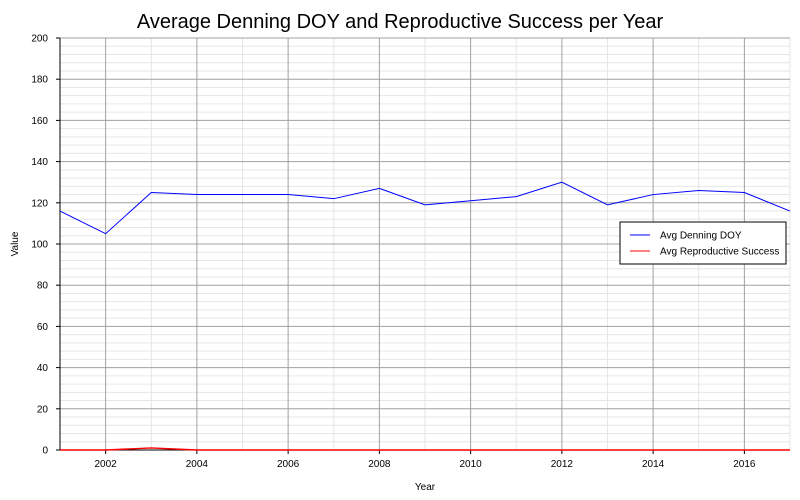  What do you see at coordinates (45, 451) in the screenshot?
I see `y-tick-label: 0` at bounding box center [45, 451].